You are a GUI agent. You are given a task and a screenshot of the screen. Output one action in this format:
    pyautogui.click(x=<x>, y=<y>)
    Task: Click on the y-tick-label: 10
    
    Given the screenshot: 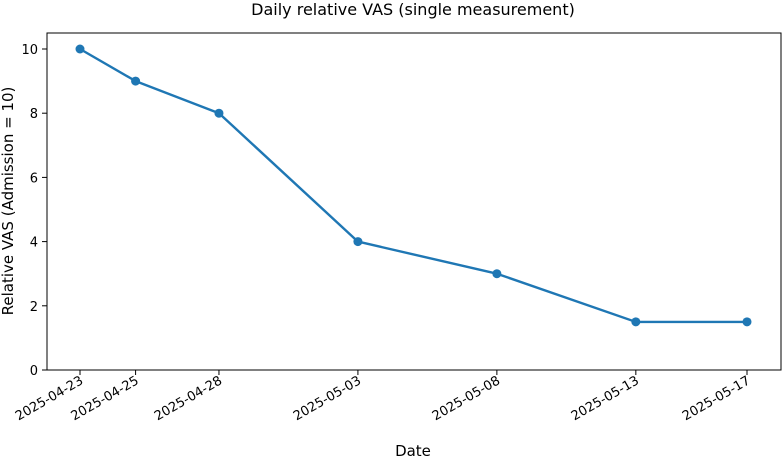 What is the action you would take?
    pyautogui.click(x=29, y=50)
    